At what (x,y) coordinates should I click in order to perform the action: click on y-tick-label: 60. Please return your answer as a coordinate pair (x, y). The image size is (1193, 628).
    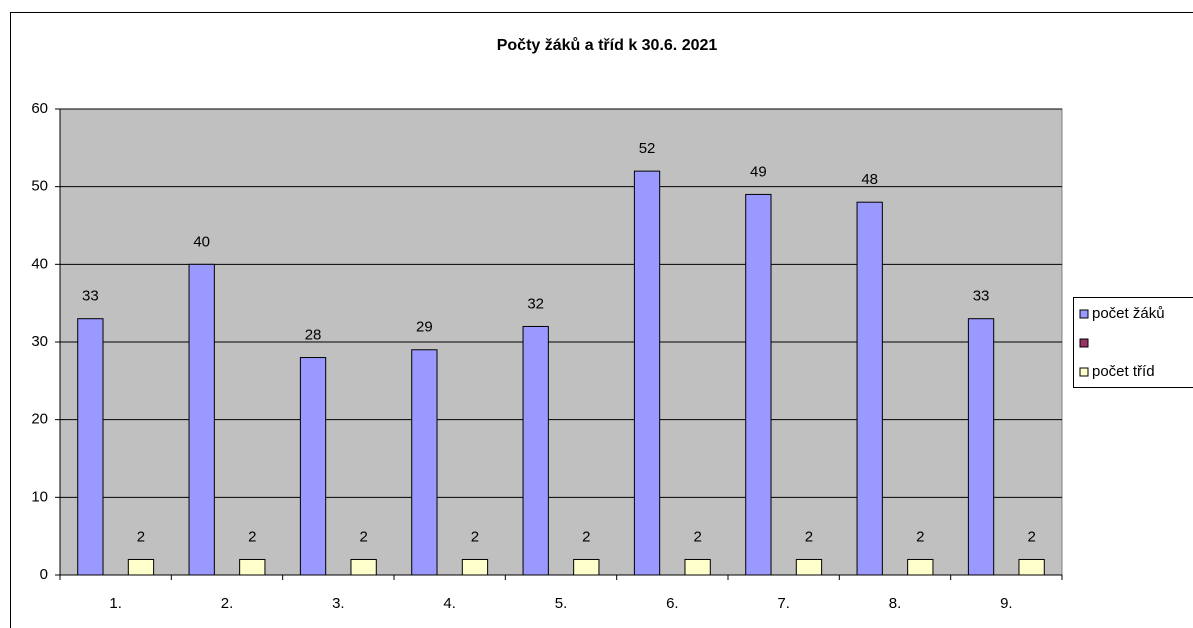
    Looking at the image, I should click on (39, 108).